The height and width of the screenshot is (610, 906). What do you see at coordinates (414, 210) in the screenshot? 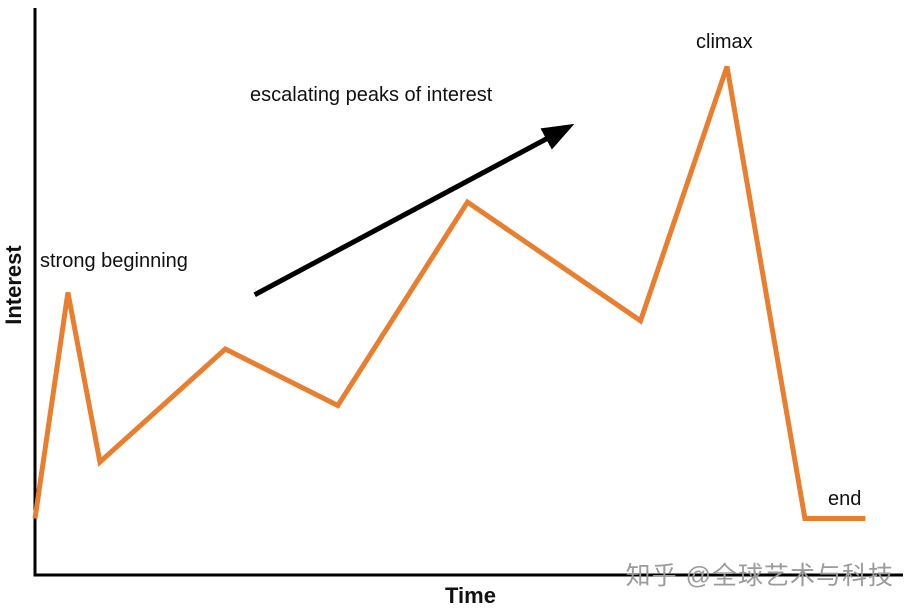
I see `trend-arrow` at bounding box center [414, 210].